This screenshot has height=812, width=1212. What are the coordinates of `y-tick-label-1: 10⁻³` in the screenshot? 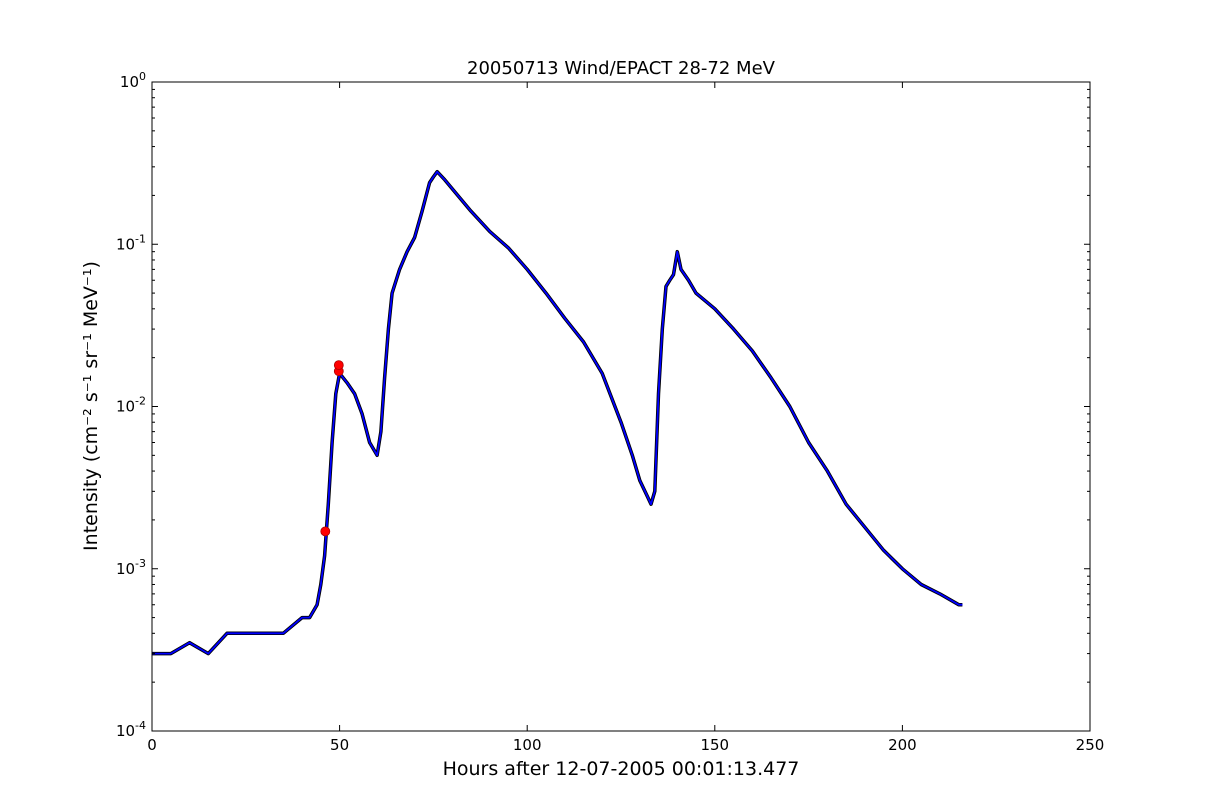 It's located at (131, 567).